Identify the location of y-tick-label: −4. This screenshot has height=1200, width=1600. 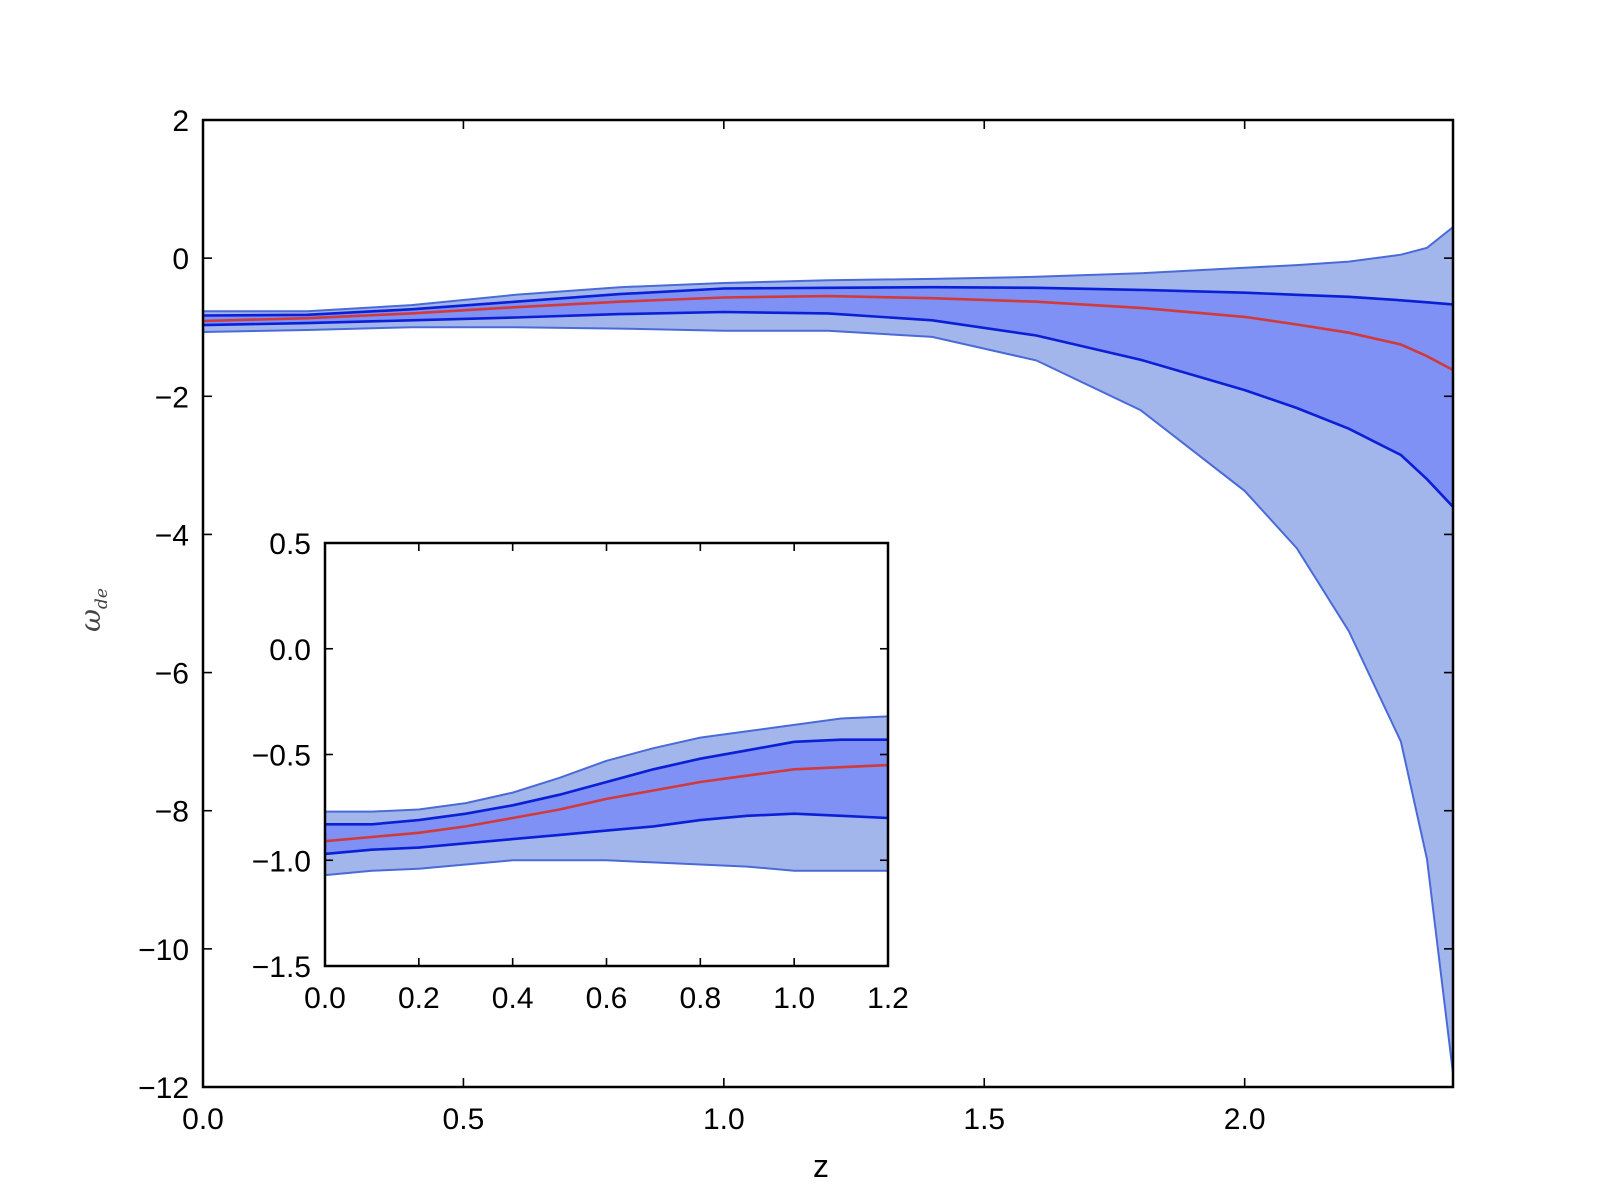
(172, 535).